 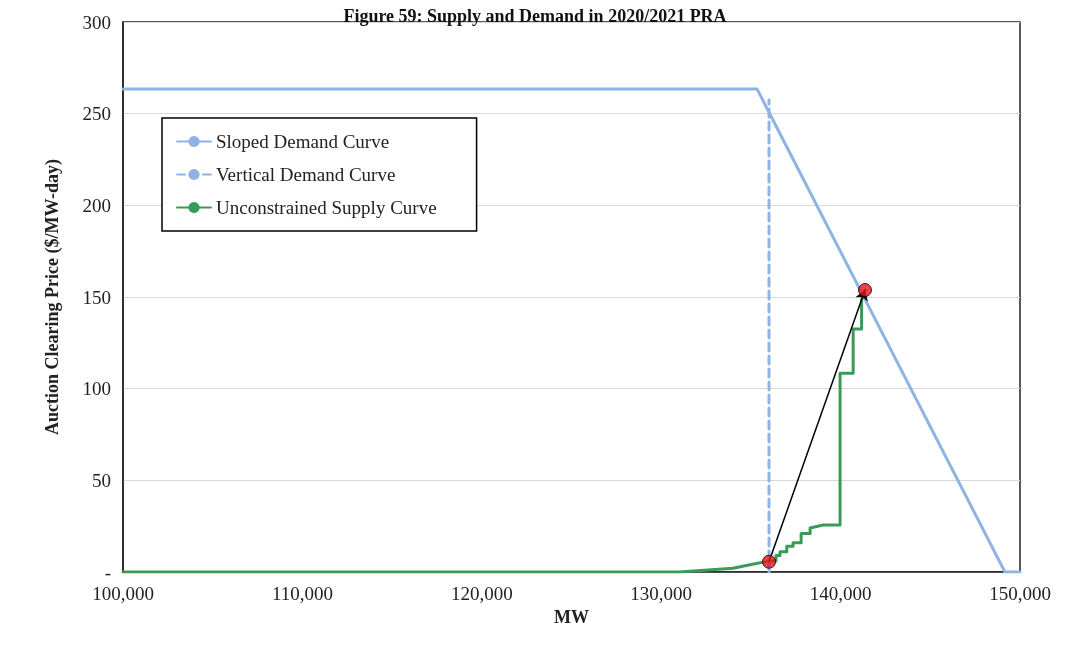 I want to click on y-tick-label: 100, so click(x=96, y=389).